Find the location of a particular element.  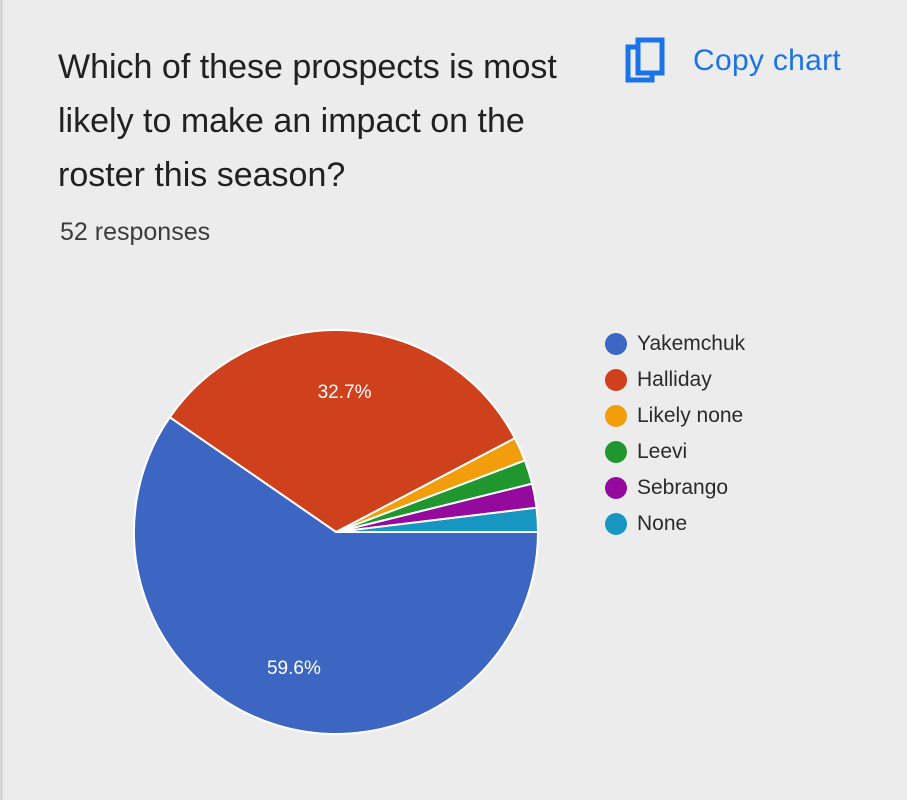

legend-label: Likely none is located at coordinates (690, 415).